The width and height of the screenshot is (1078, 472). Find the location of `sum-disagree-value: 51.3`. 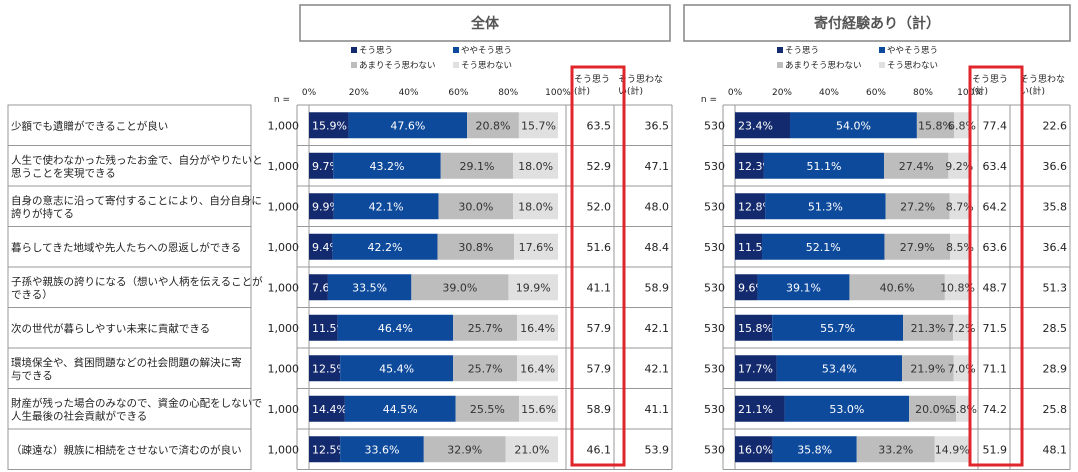

sum-disagree-value: 51.3 is located at coordinates (1055, 287).